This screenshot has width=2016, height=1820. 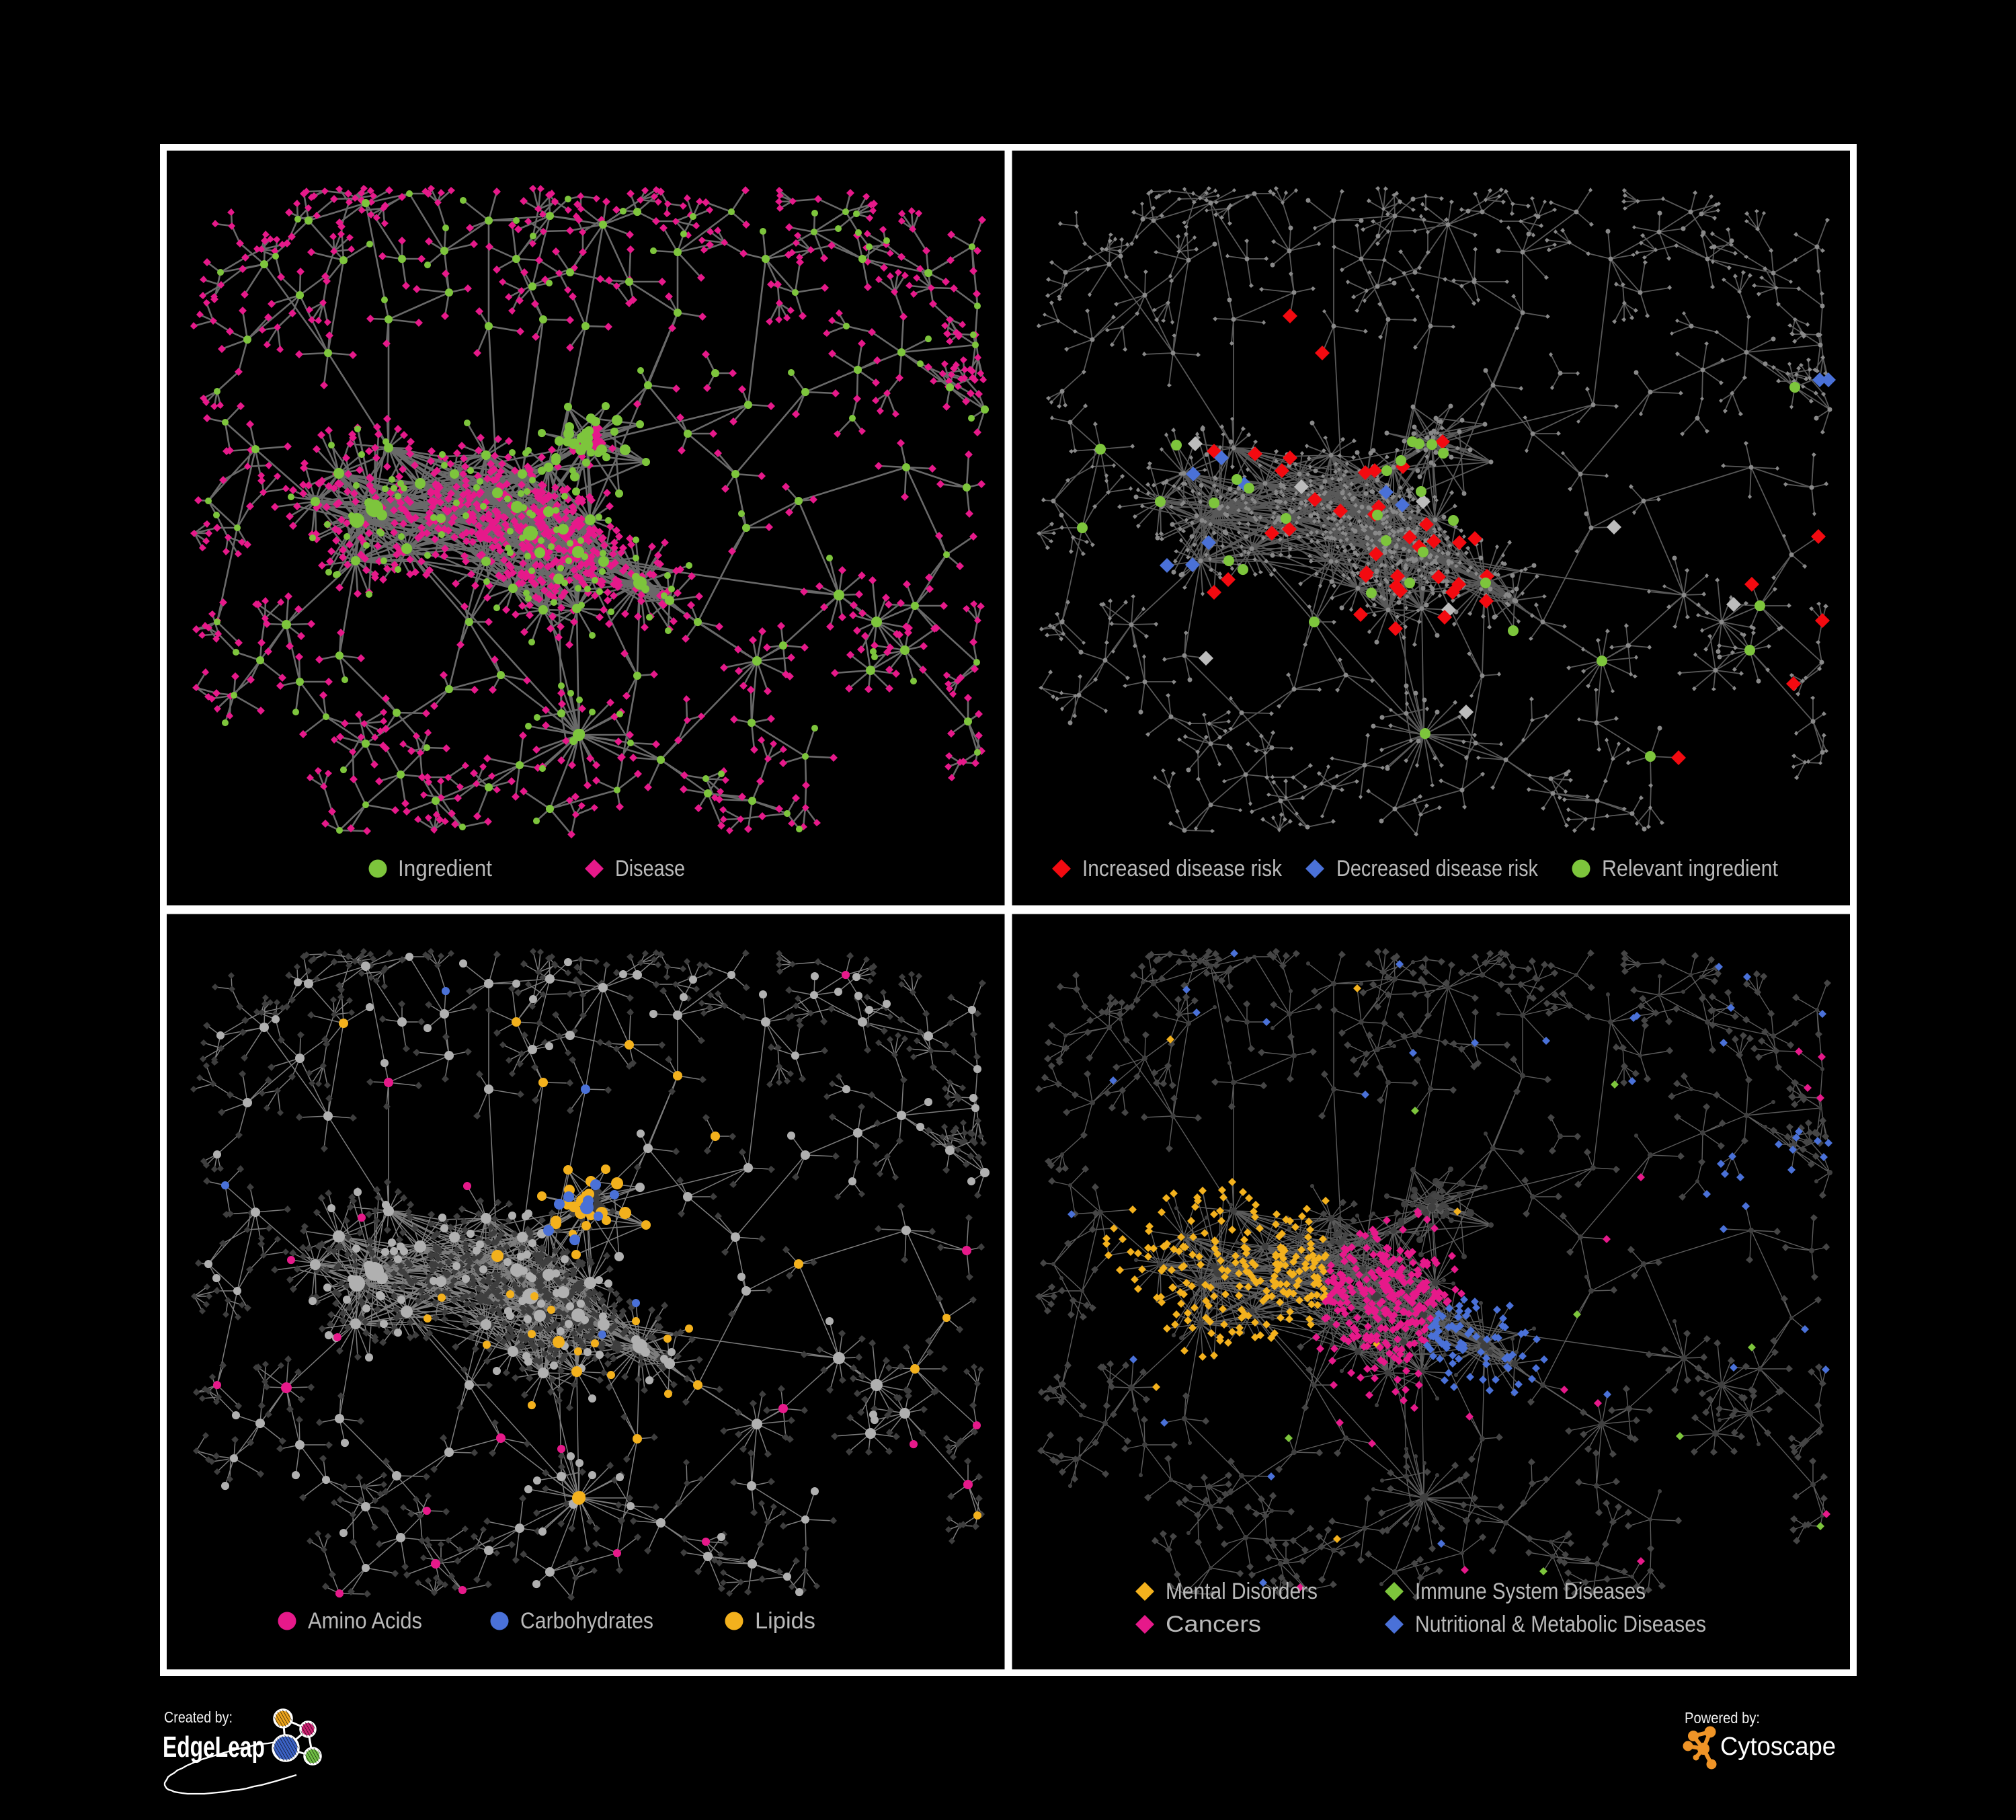 I want to click on svg-text:Nutritional & Metabolic Diseas: Nutritional & Metabolic Diseases, so click(x=1560, y=1624).